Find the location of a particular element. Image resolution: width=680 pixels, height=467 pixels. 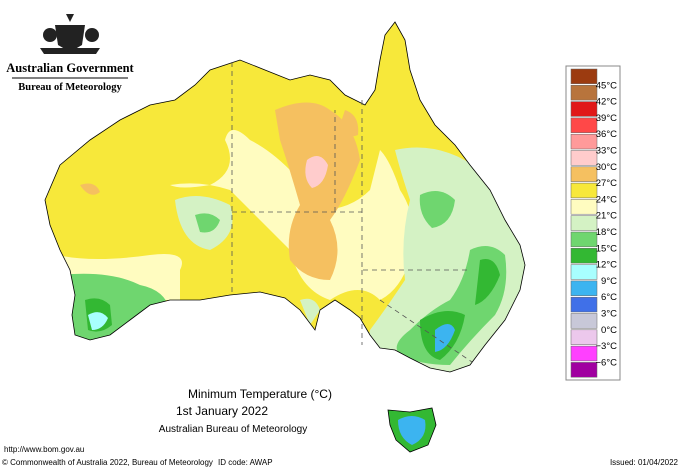

legend-label: 27°C is located at coordinates (606, 183).